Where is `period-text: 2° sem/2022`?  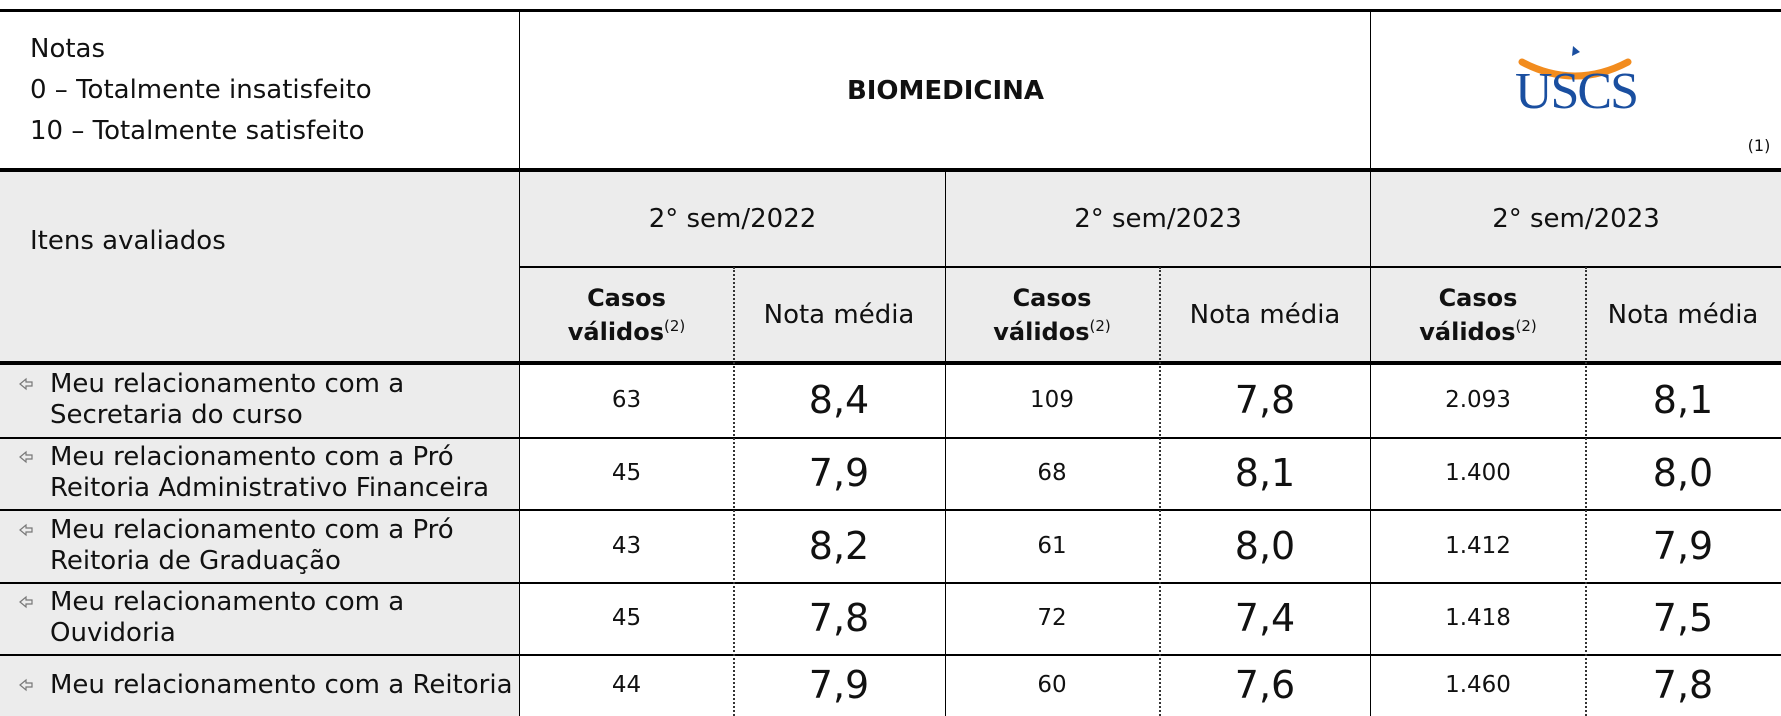 period-text: 2° sem/2022 is located at coordinates (732, 218).